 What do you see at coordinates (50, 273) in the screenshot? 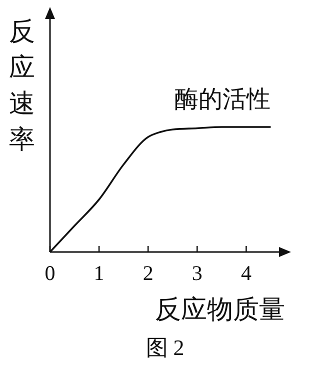
I see `x-tick-label: 0` at bounding box center [50, 273].